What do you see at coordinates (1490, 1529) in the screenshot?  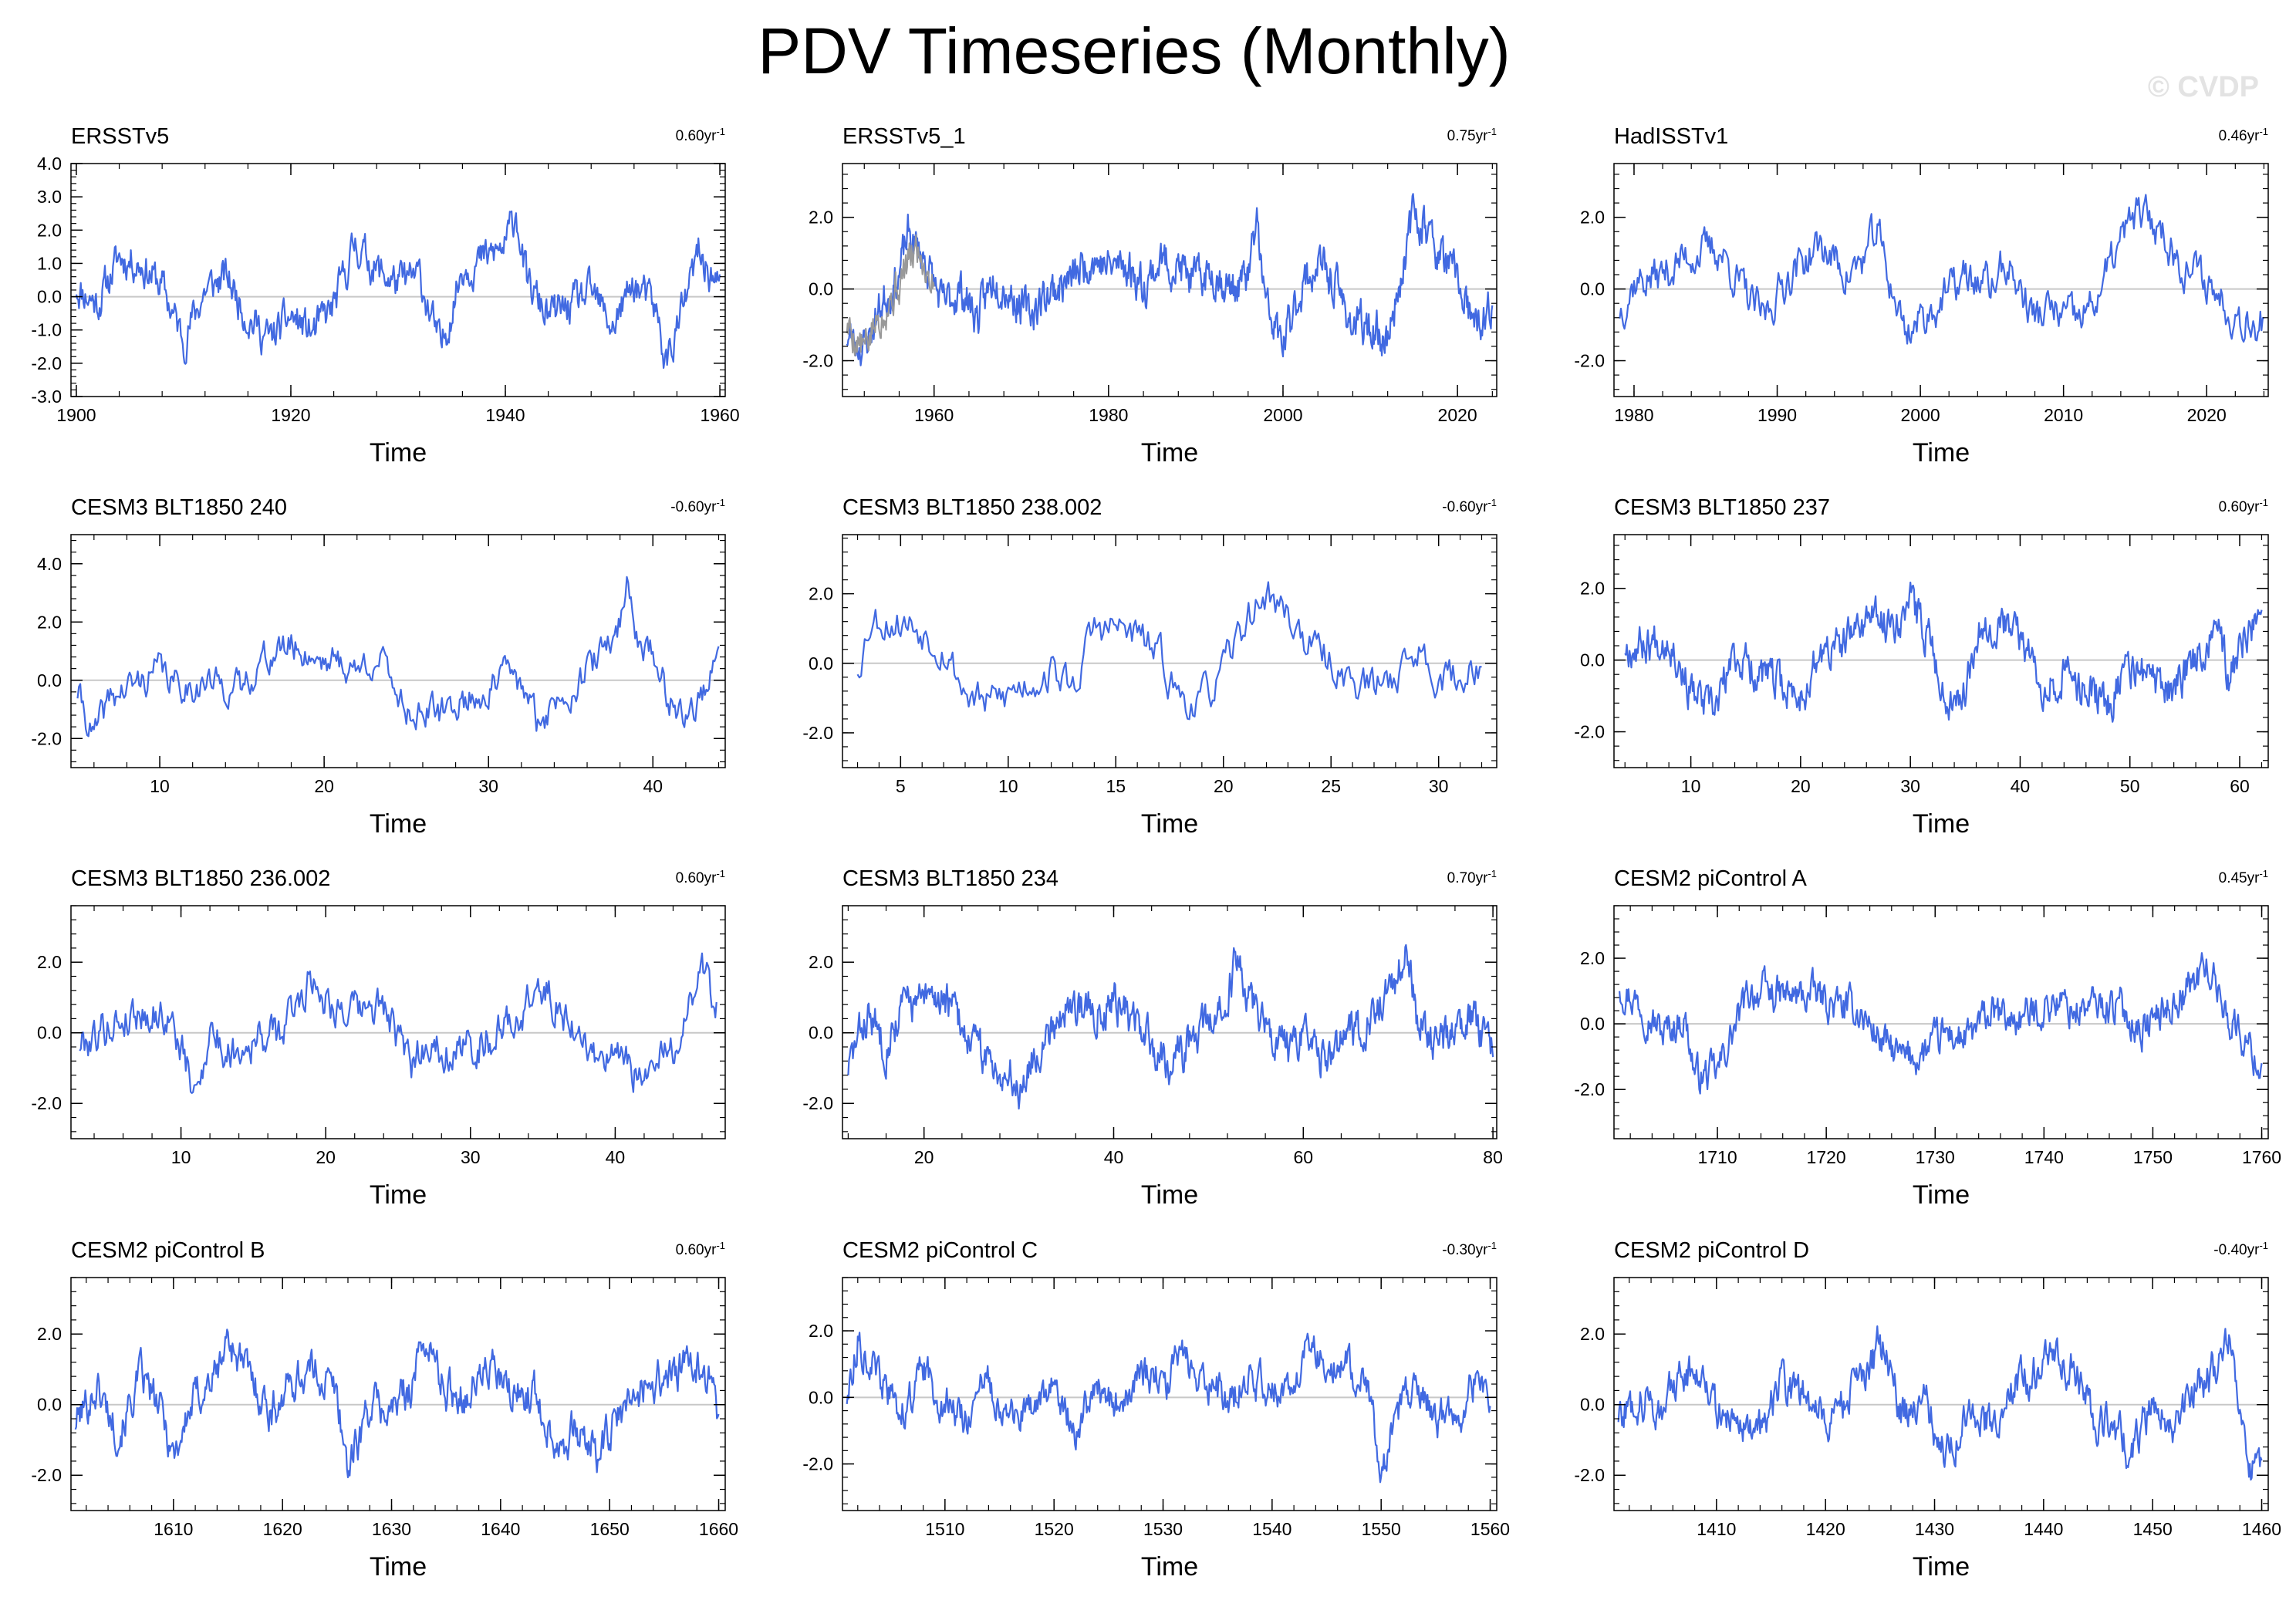 I see `x-tick-label: 1560` at bounding box center [1490, 1529].